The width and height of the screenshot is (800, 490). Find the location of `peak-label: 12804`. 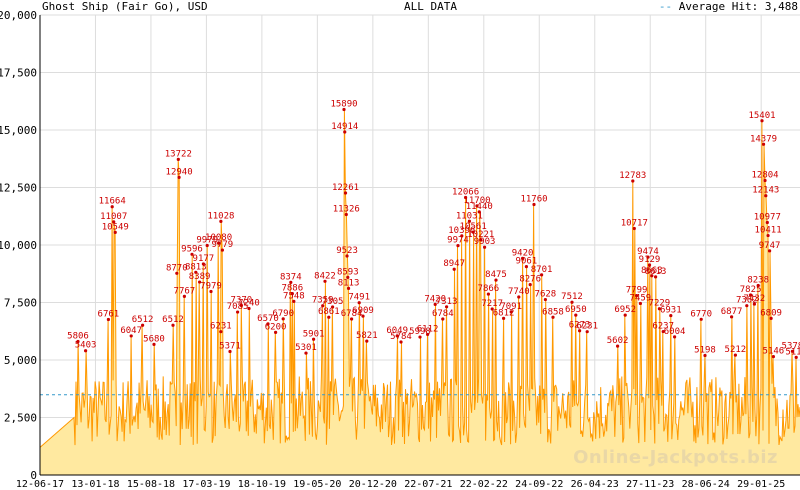

peak-label: 12804 is located at coordinates (764, 176).